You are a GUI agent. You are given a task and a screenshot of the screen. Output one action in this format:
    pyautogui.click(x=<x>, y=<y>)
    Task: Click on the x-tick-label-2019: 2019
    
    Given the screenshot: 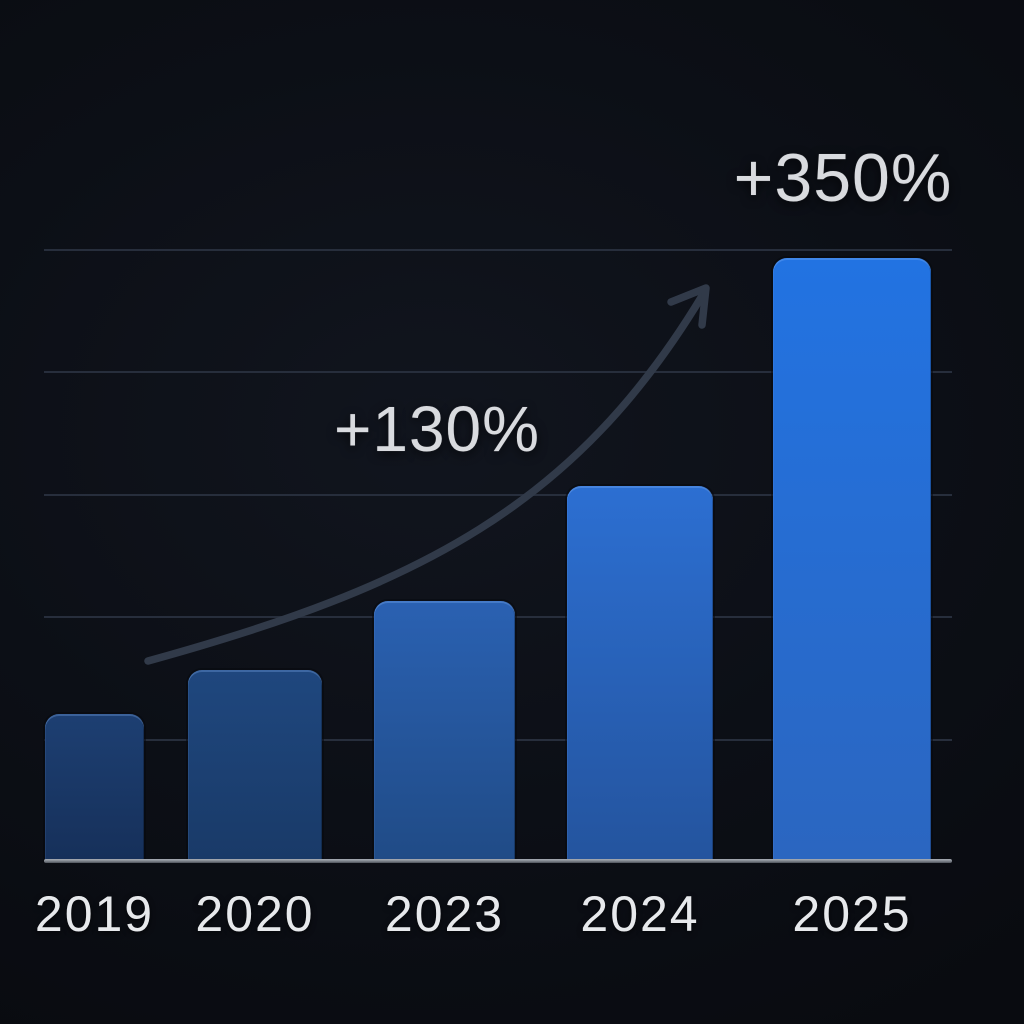 What is the action you would take?
    pyautogui.click(x=94, y=914)
    